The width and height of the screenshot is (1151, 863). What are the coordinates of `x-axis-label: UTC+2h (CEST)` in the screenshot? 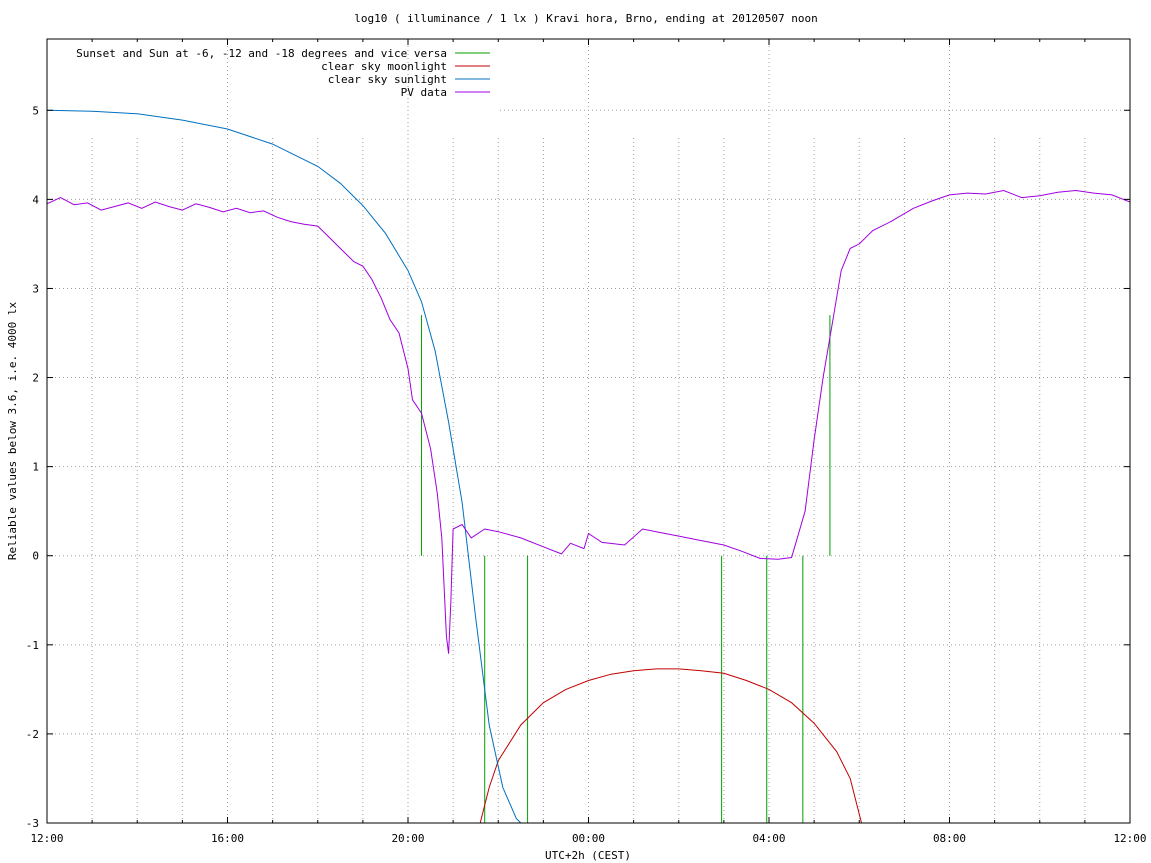 It's located at (588, 855).